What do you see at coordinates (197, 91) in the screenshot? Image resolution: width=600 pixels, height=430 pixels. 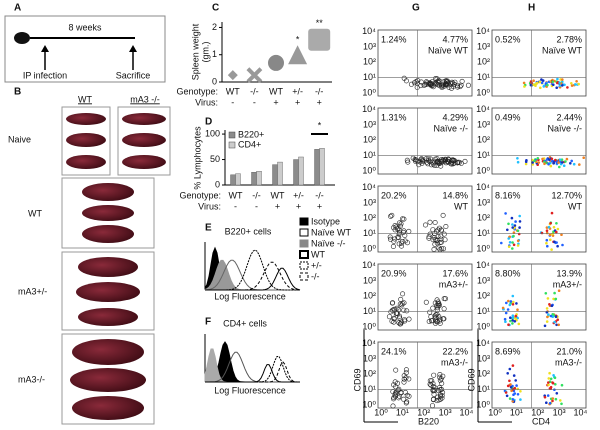 I see `row-label: Genotype:` at bounding box center [197, 91].